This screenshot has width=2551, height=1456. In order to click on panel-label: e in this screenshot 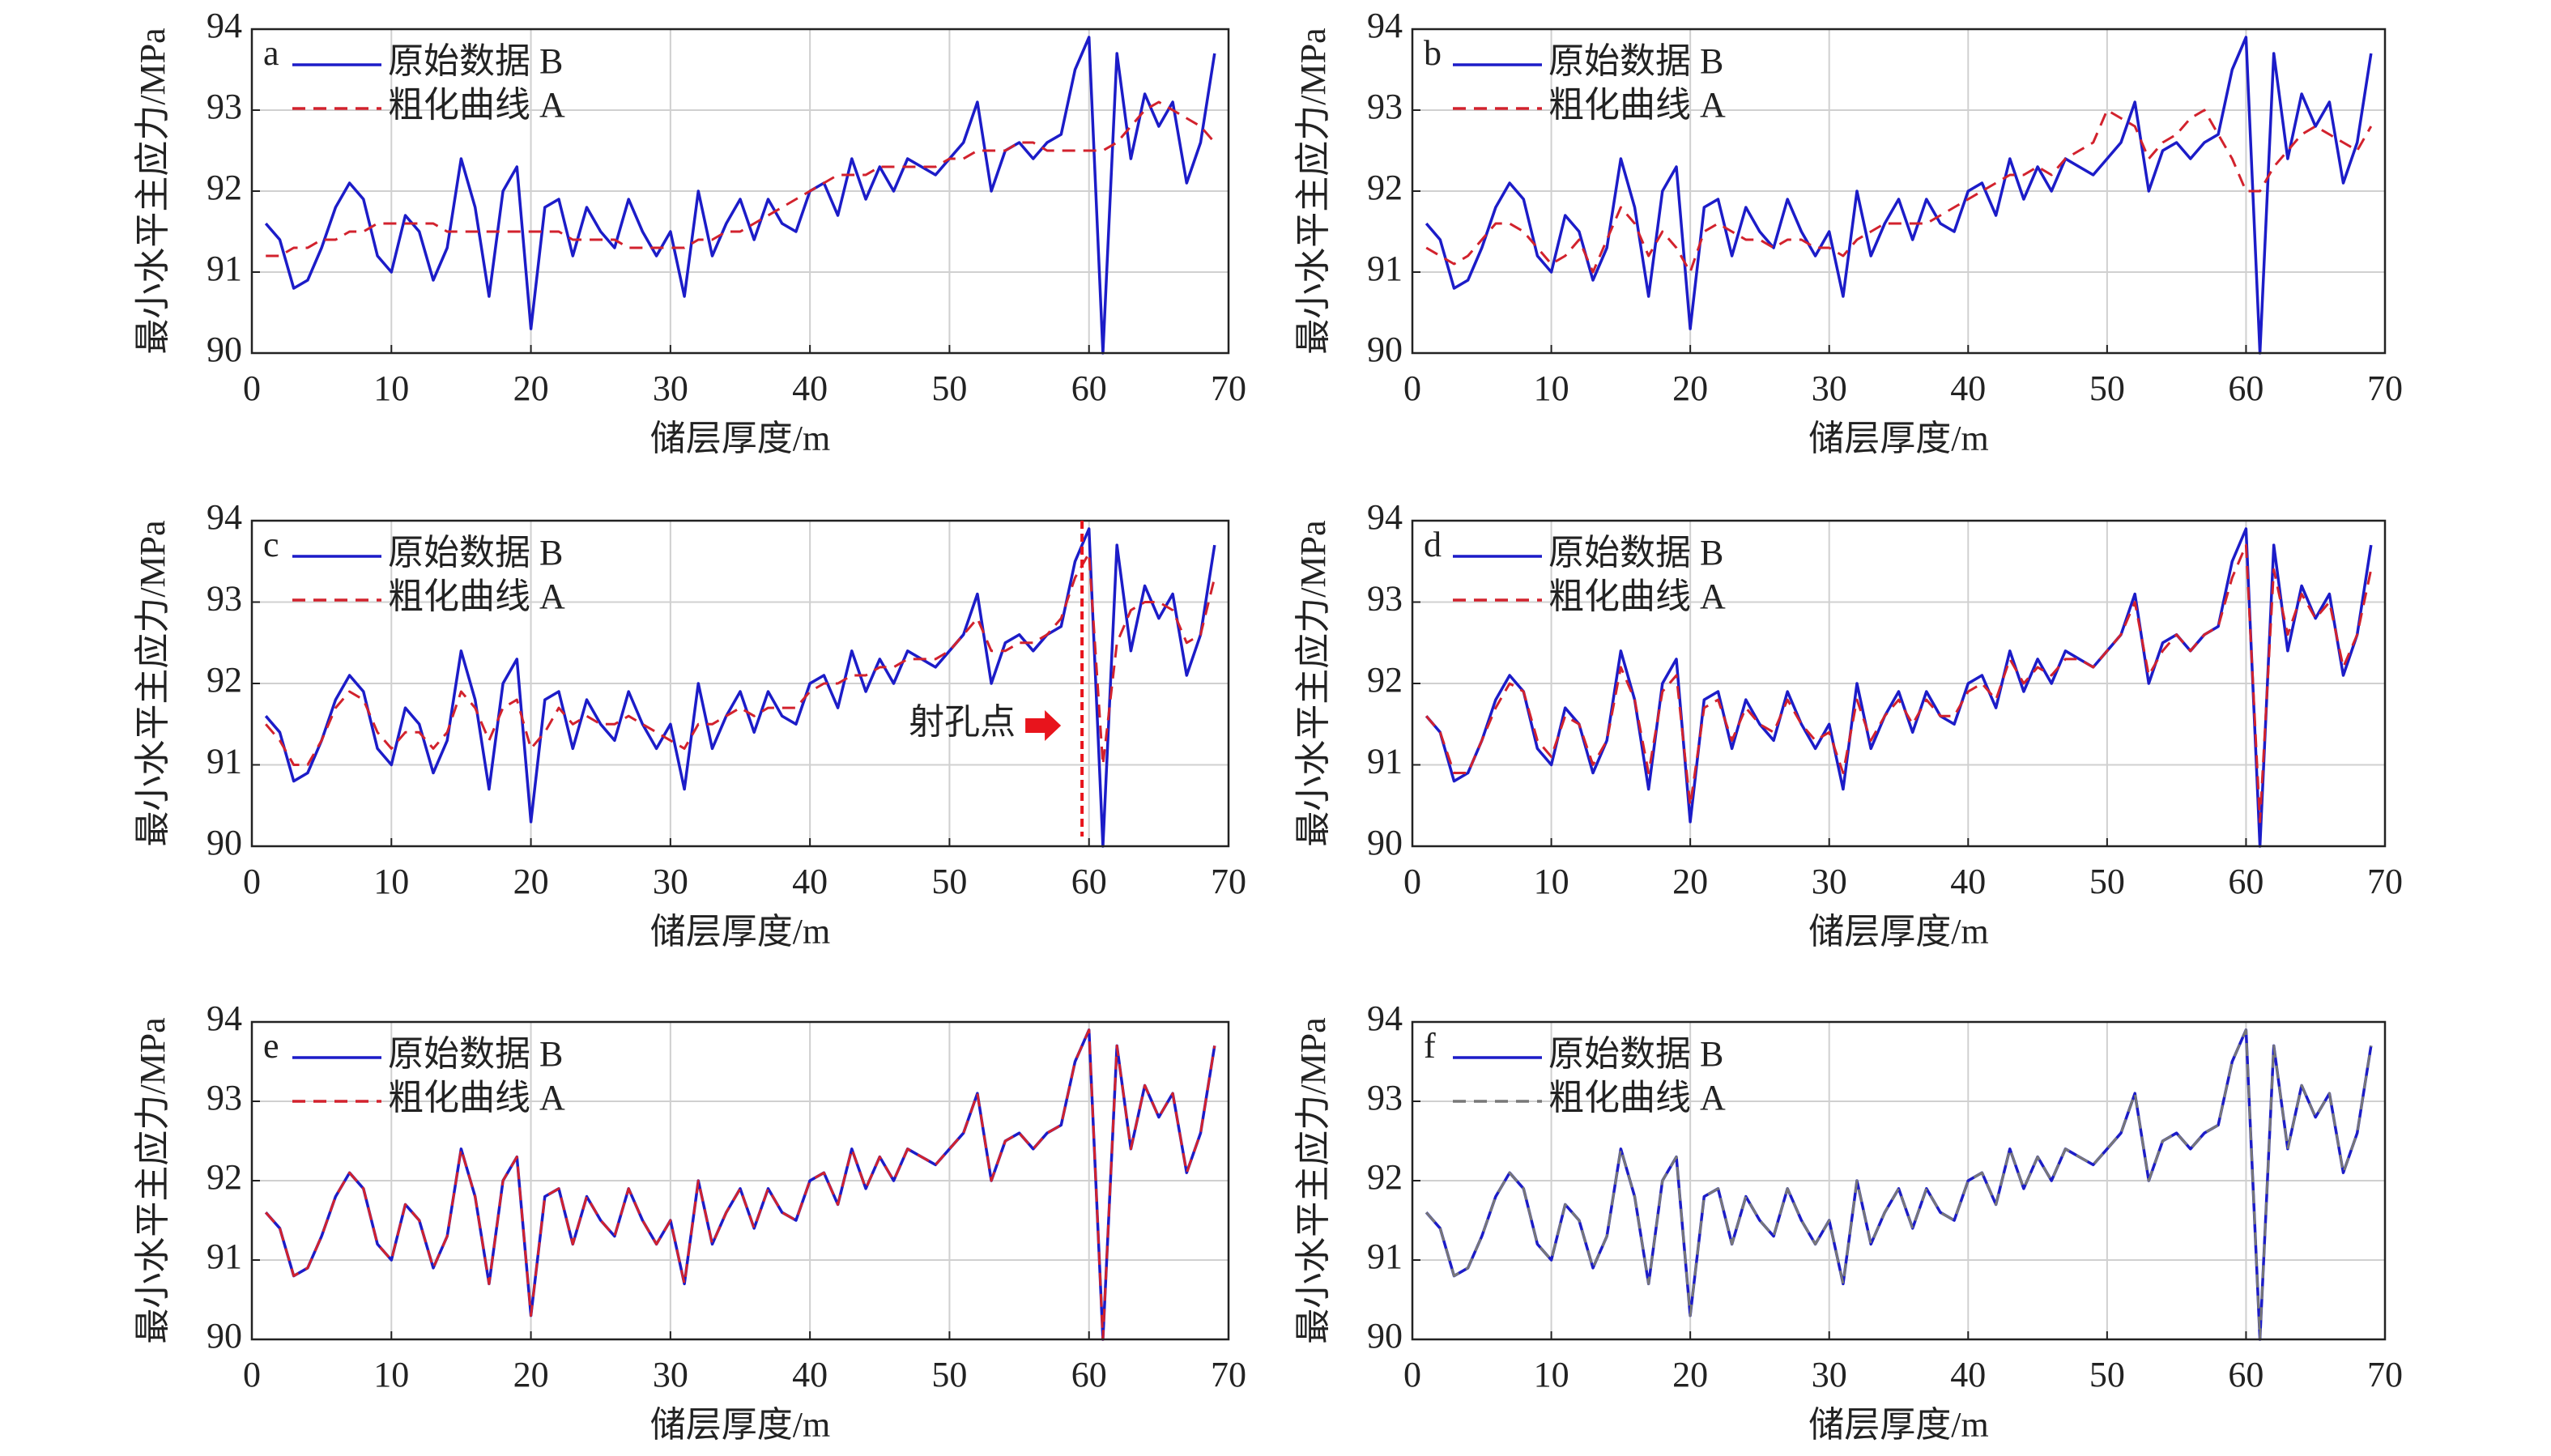, I will do `click(271, 1046)`.